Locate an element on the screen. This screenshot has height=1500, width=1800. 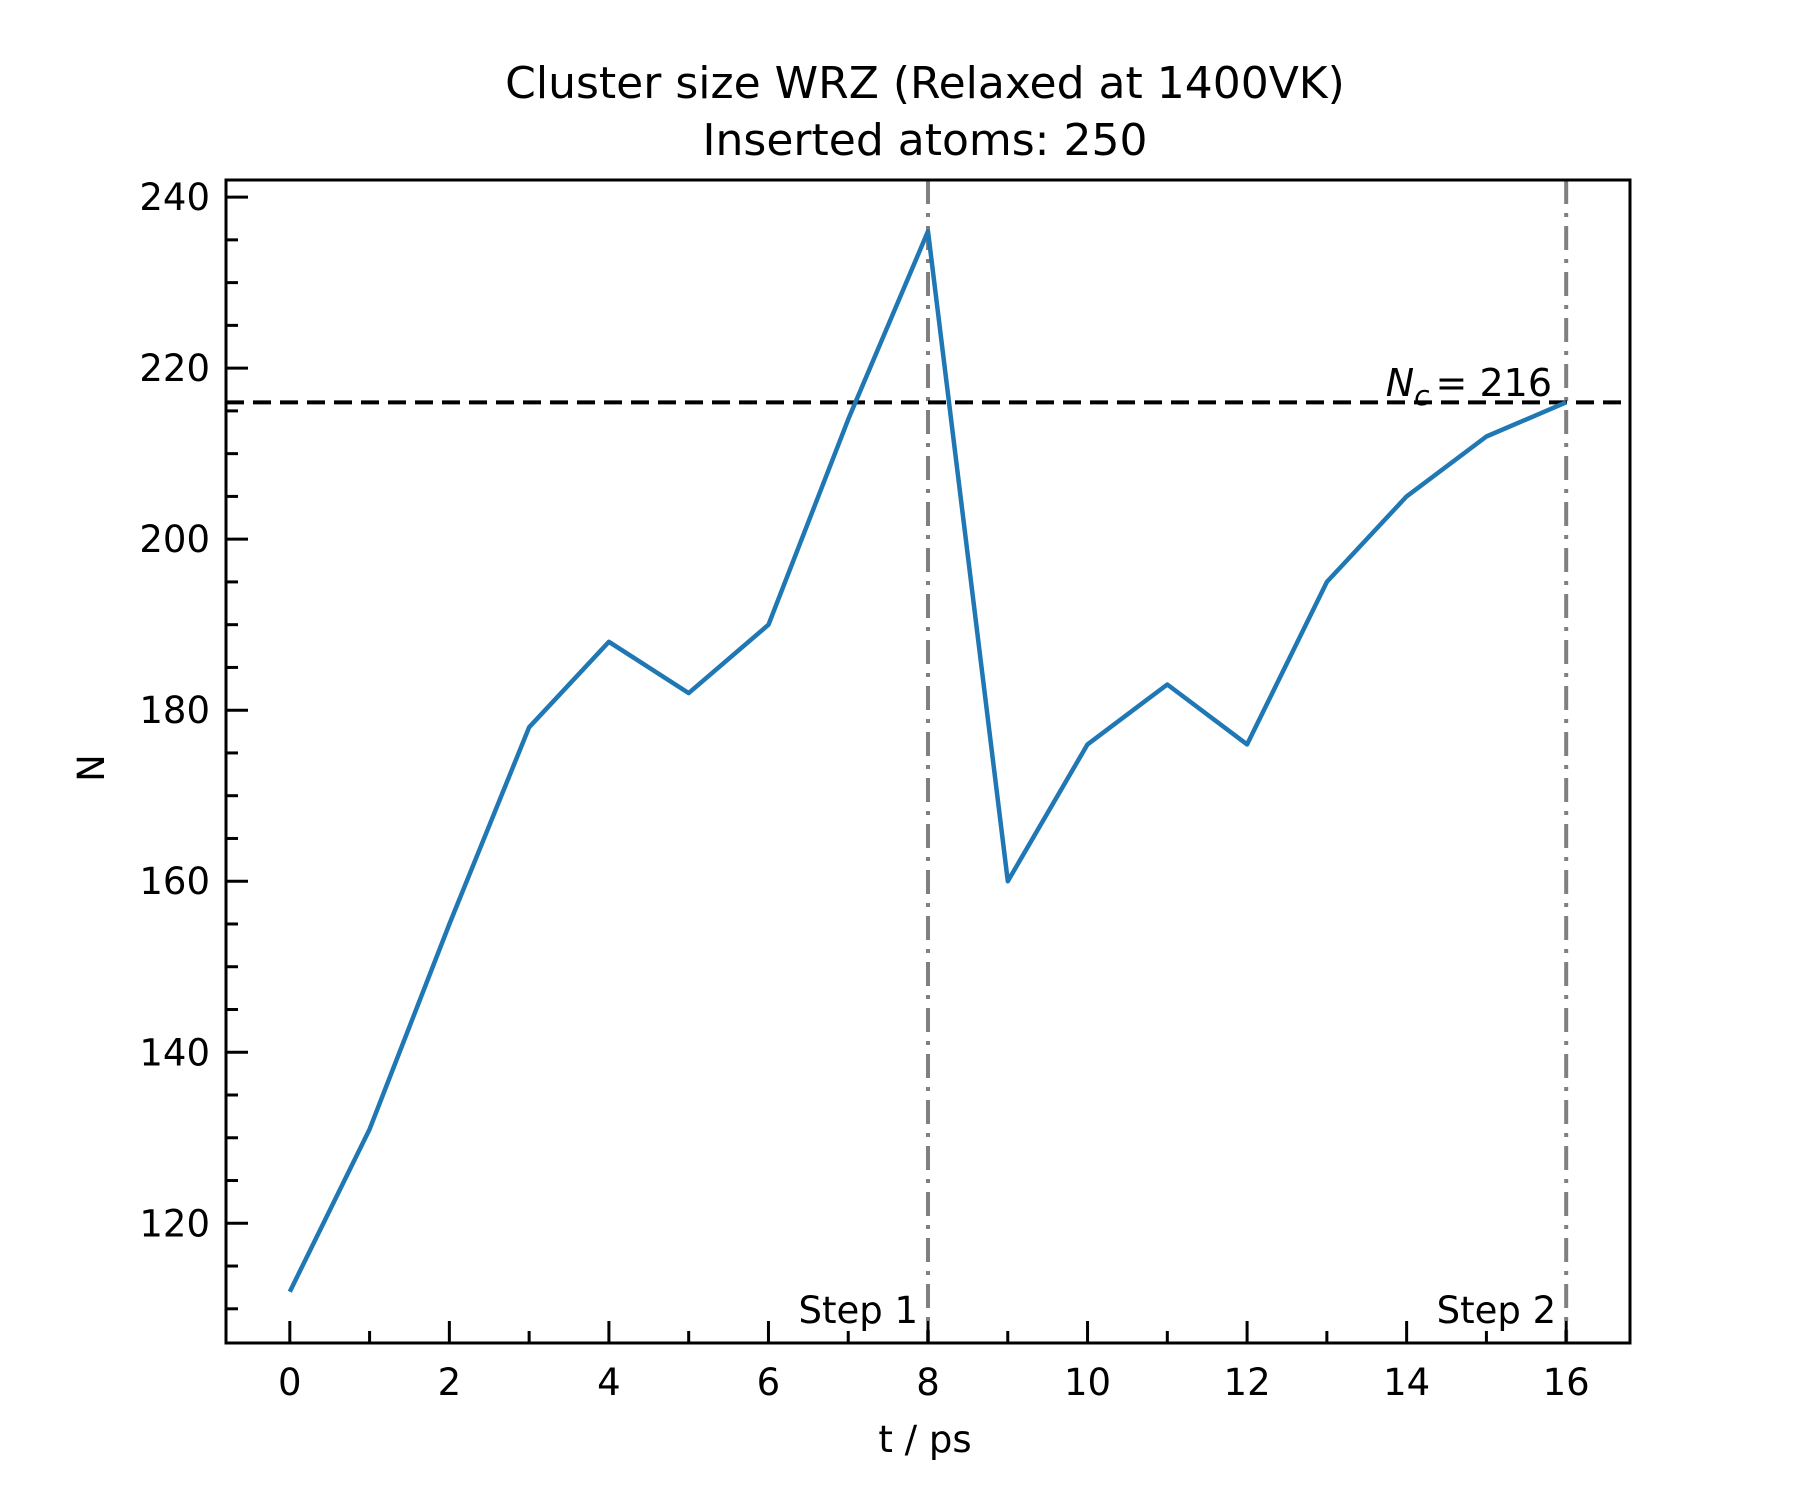
x-tick-label: 4 is located at coordinates (609, 1382).